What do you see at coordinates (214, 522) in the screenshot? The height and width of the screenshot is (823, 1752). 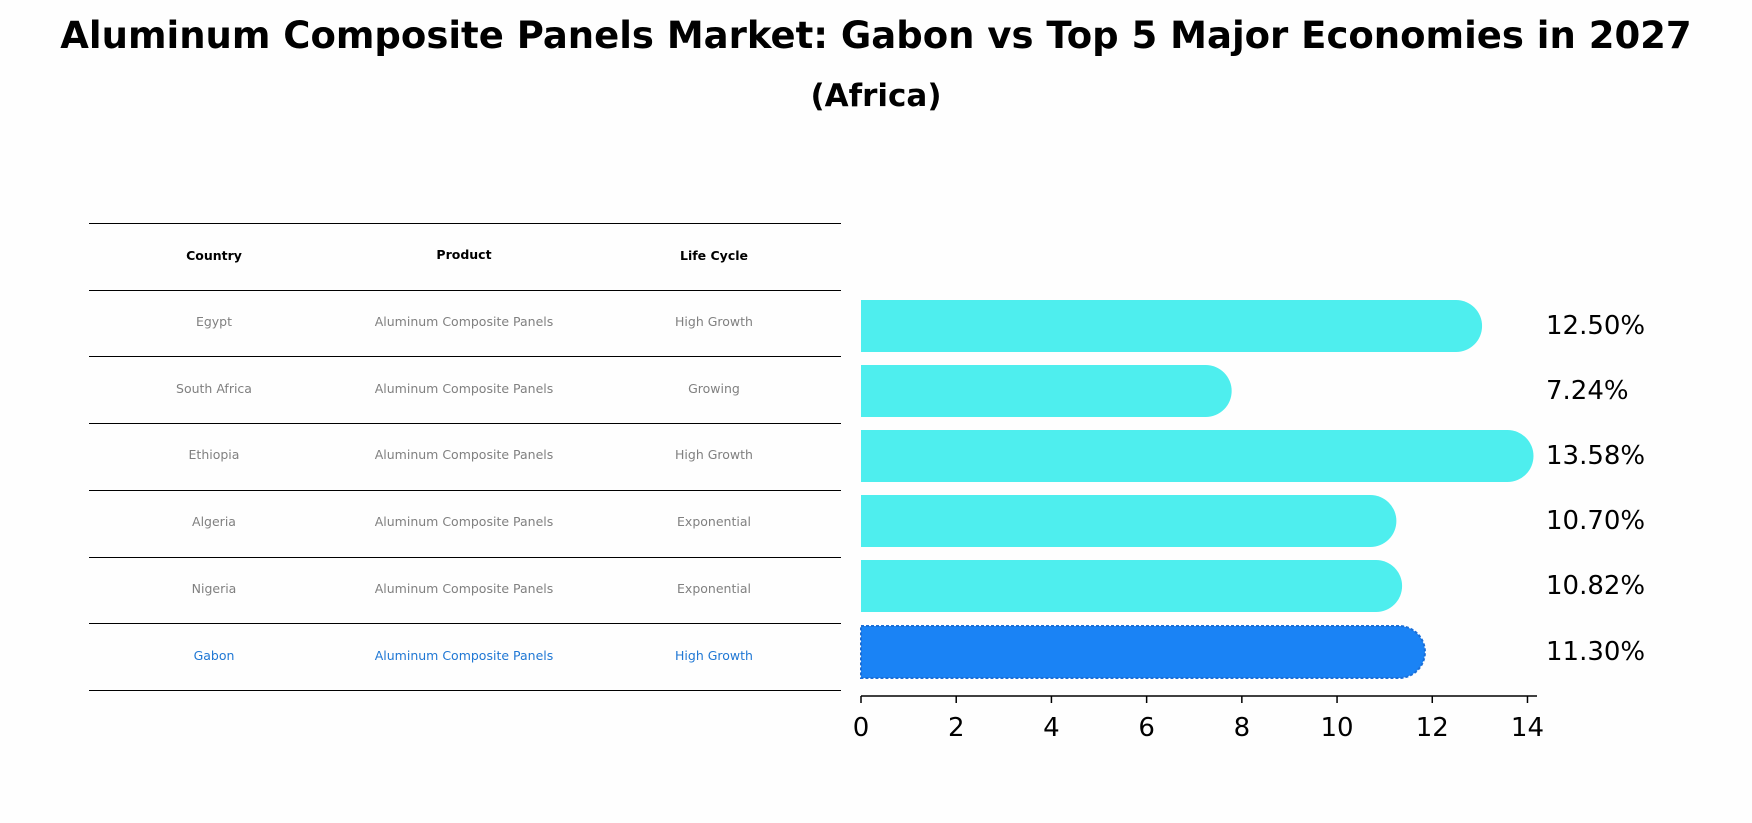 I see `table-cell-country: Algeria` at bounding box center [214, 522].